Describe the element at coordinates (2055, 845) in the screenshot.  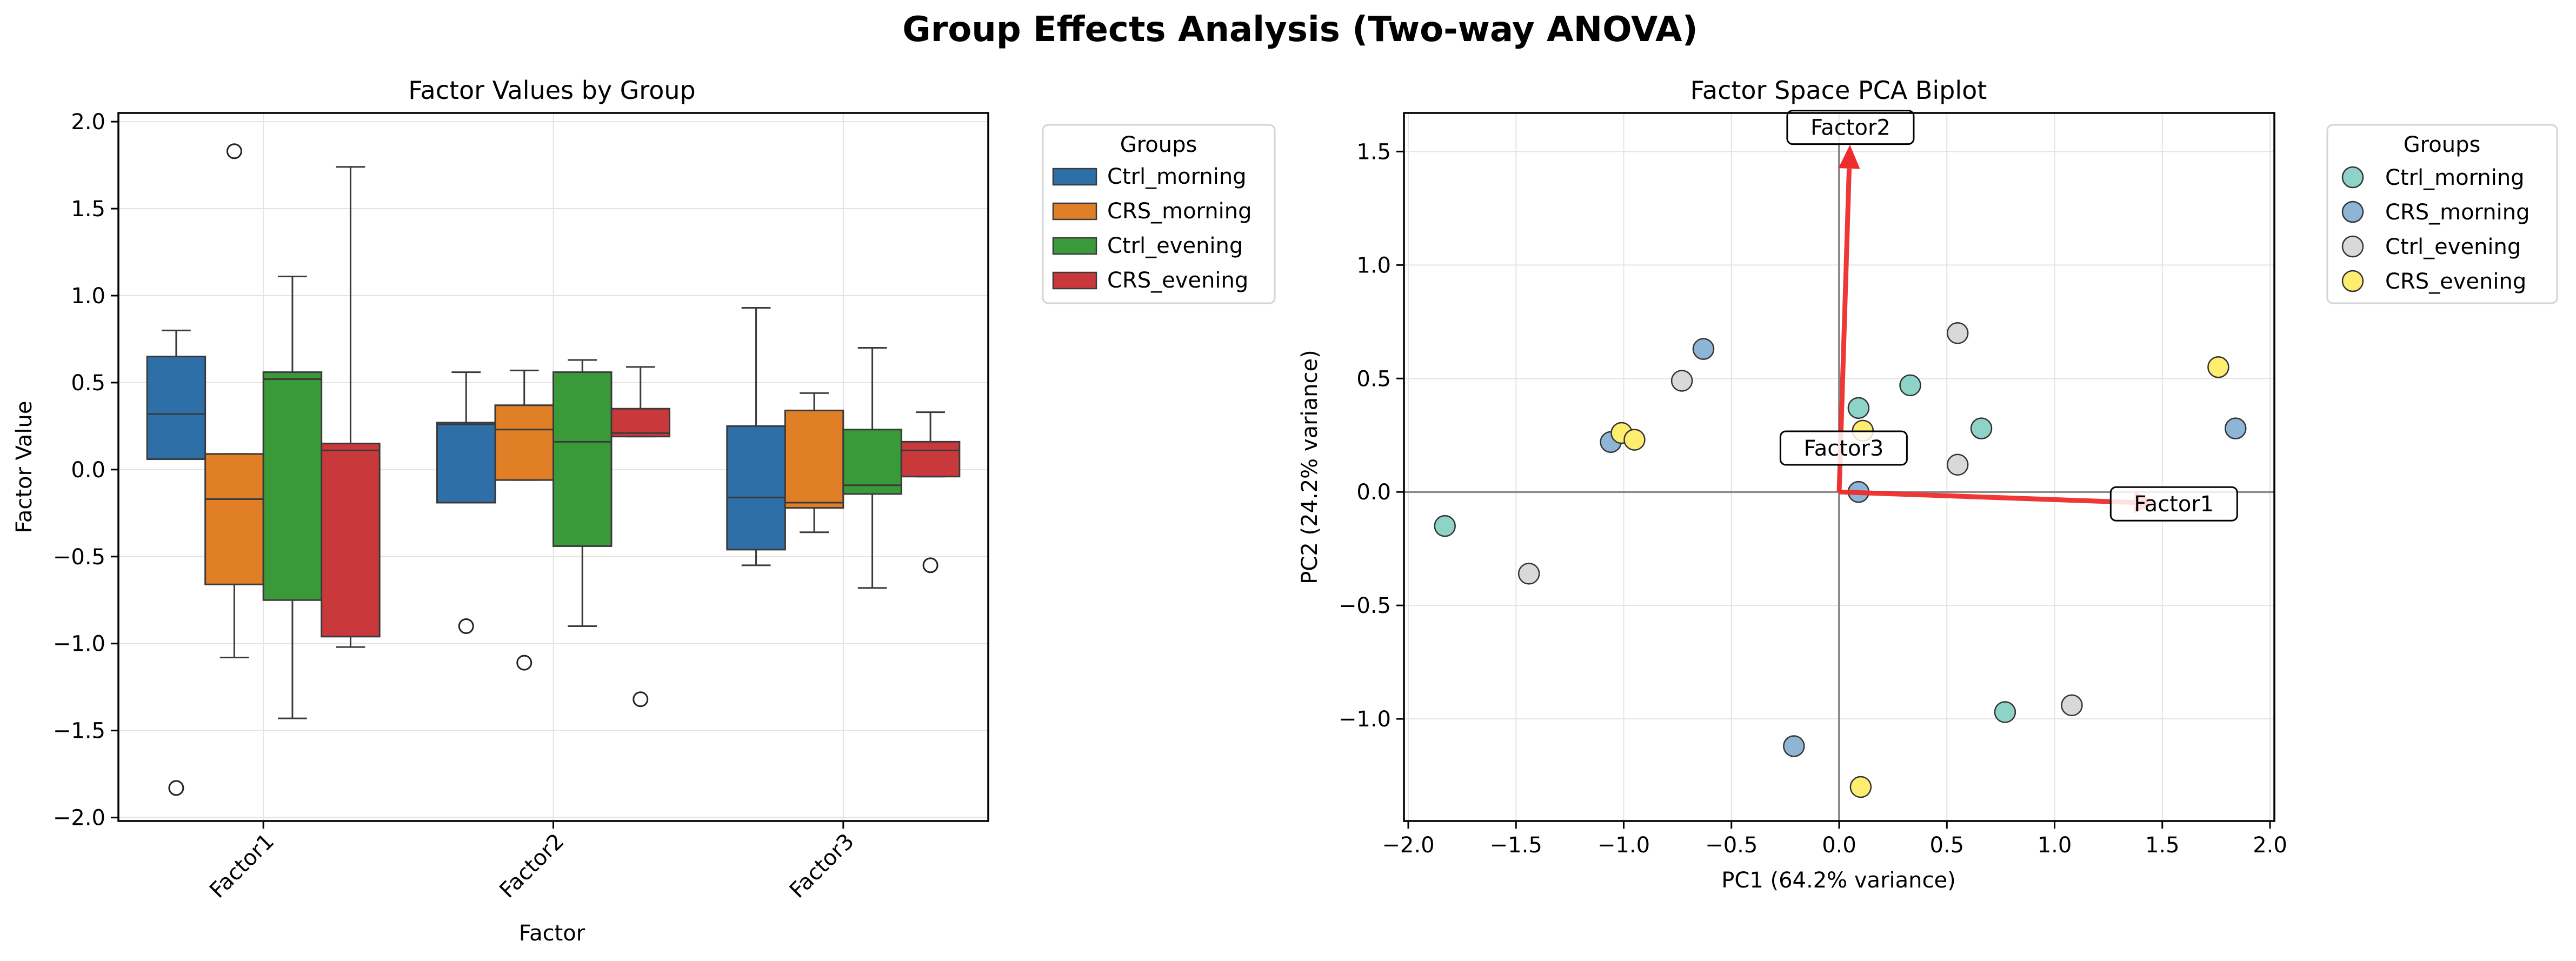
I see `x-tick-label: 1.0` at that location.